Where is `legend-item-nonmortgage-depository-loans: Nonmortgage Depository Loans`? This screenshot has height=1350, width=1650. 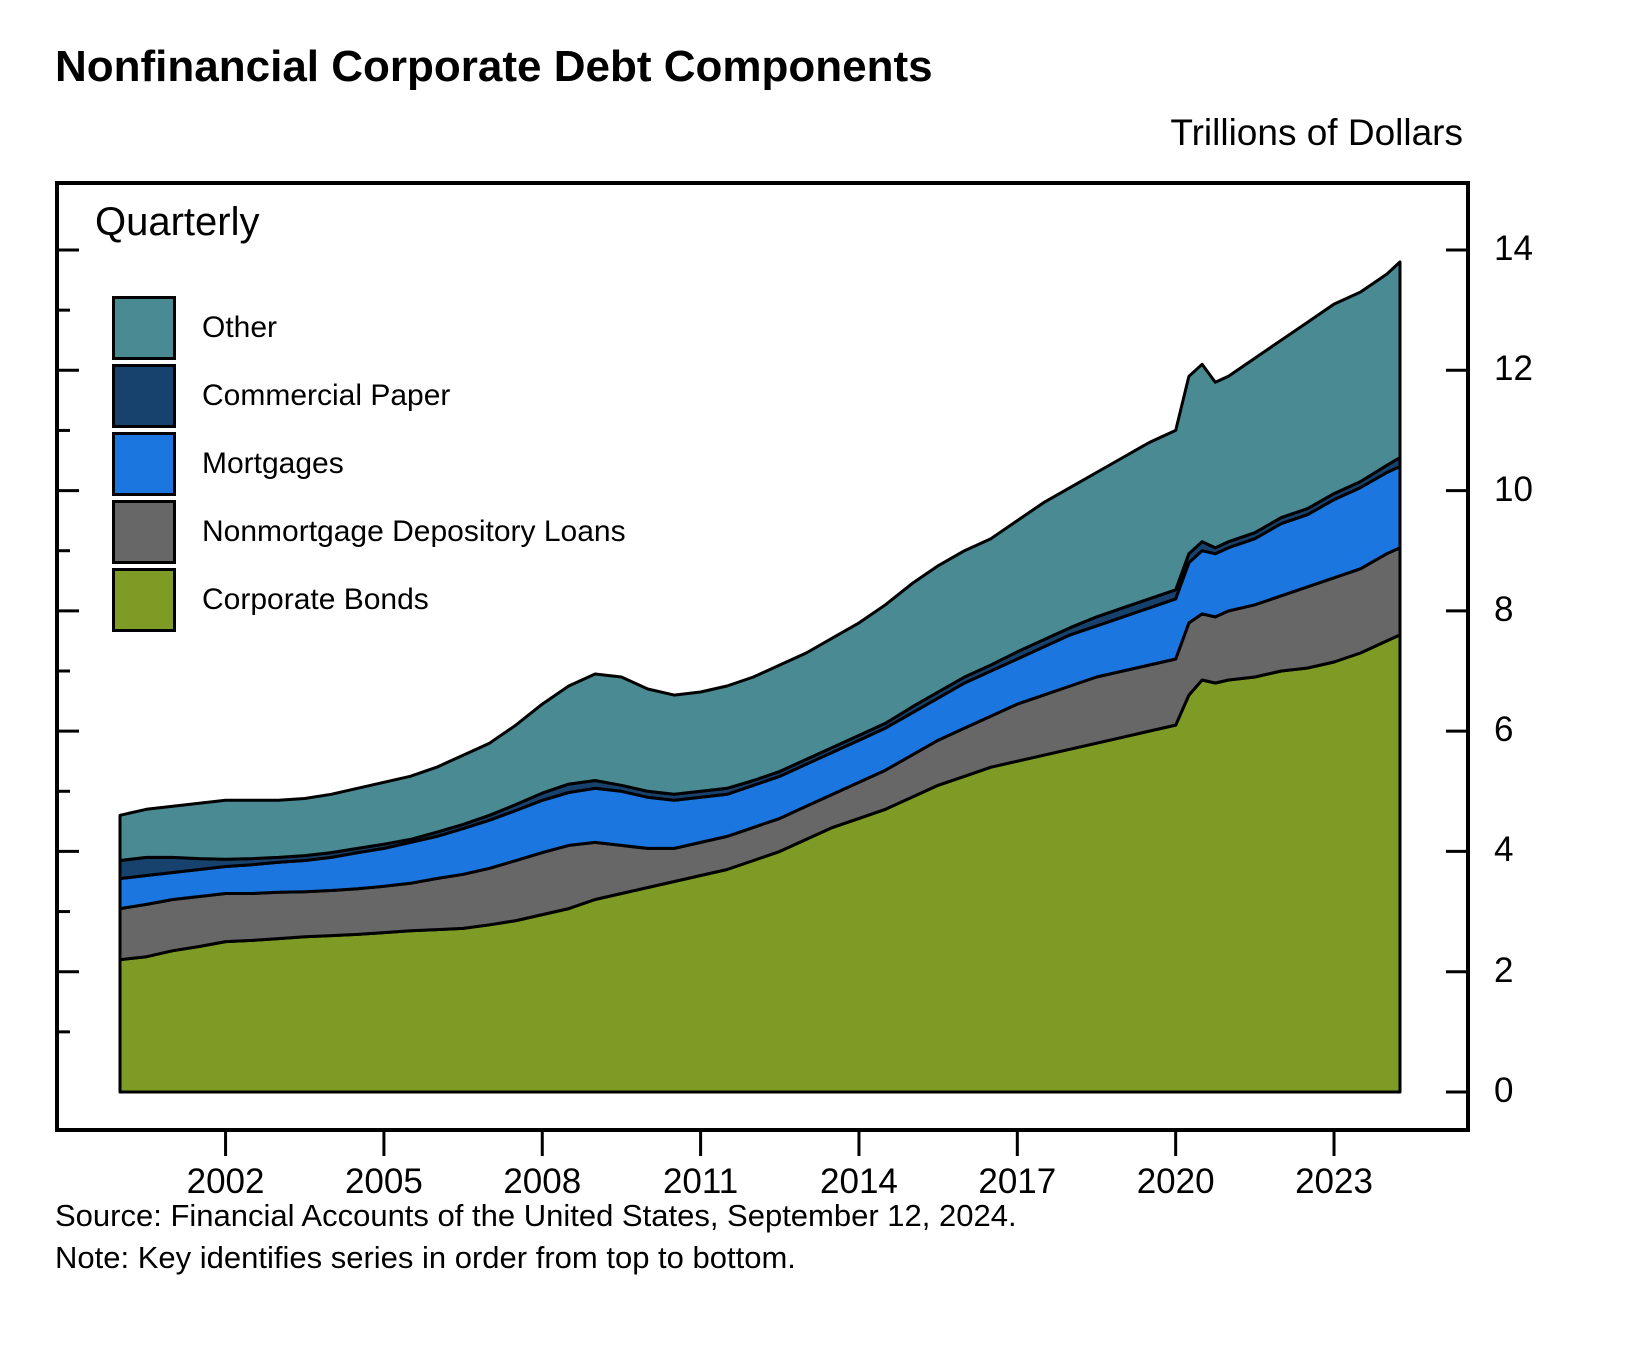
legend-item-nonmortgage-depository-loans: Nonmortgage Depository Loans is located at coordinates (369, 532).